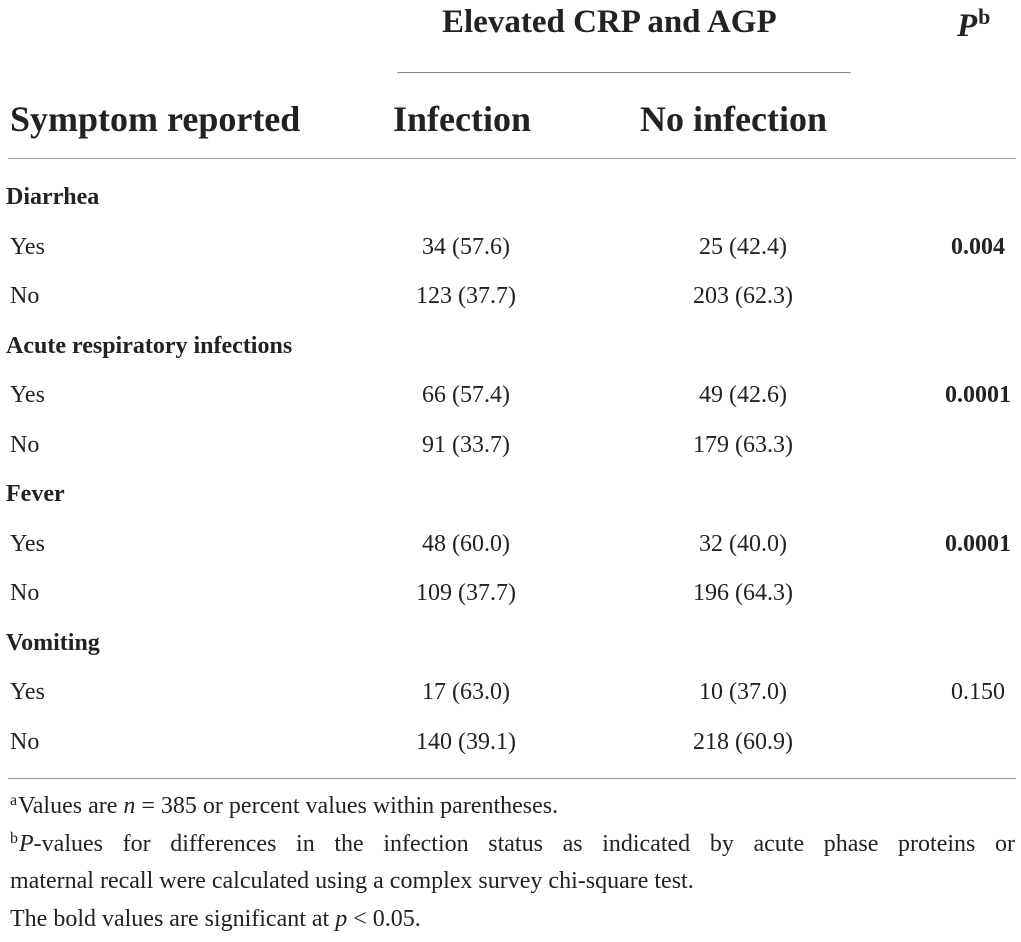  What do you see at coordinates (14, 838) in the screenshot?
I see `footnote-b-mark: b` at bounding box center [14, 838].